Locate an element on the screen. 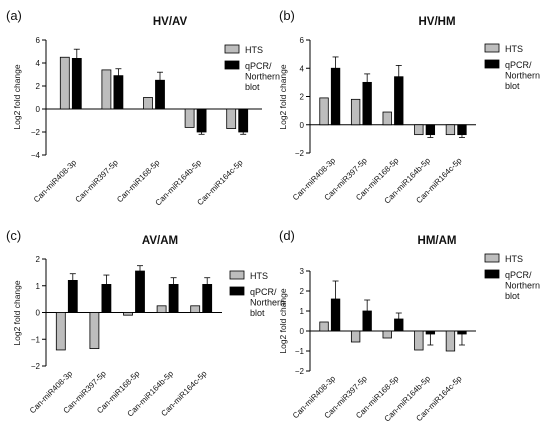 The height and width of the screenshot is (437, 550). category-group: Can-miR164c-5p is located at coordinates (186, 347).